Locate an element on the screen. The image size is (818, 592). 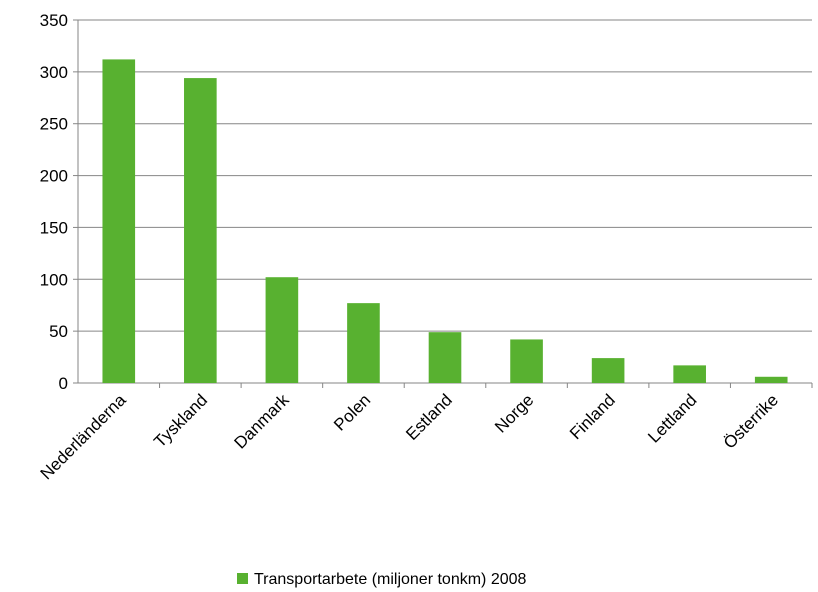
x-tick-label: Estland is located at coordinates (429, 417).